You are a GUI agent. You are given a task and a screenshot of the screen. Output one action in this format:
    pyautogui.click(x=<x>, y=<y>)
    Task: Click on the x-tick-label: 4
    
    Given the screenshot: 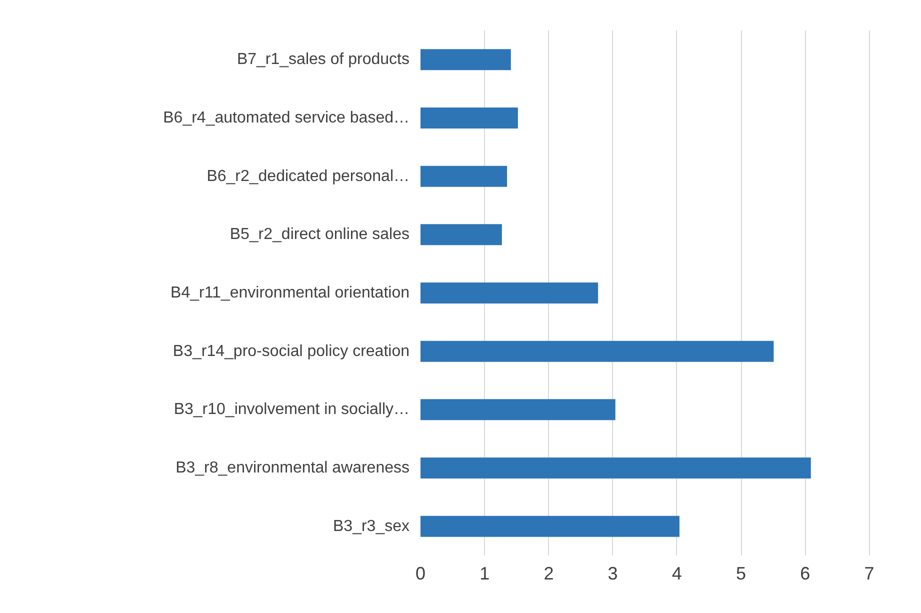 What is the action you would take?
    pyautogui.click(x=677, y=574)
    